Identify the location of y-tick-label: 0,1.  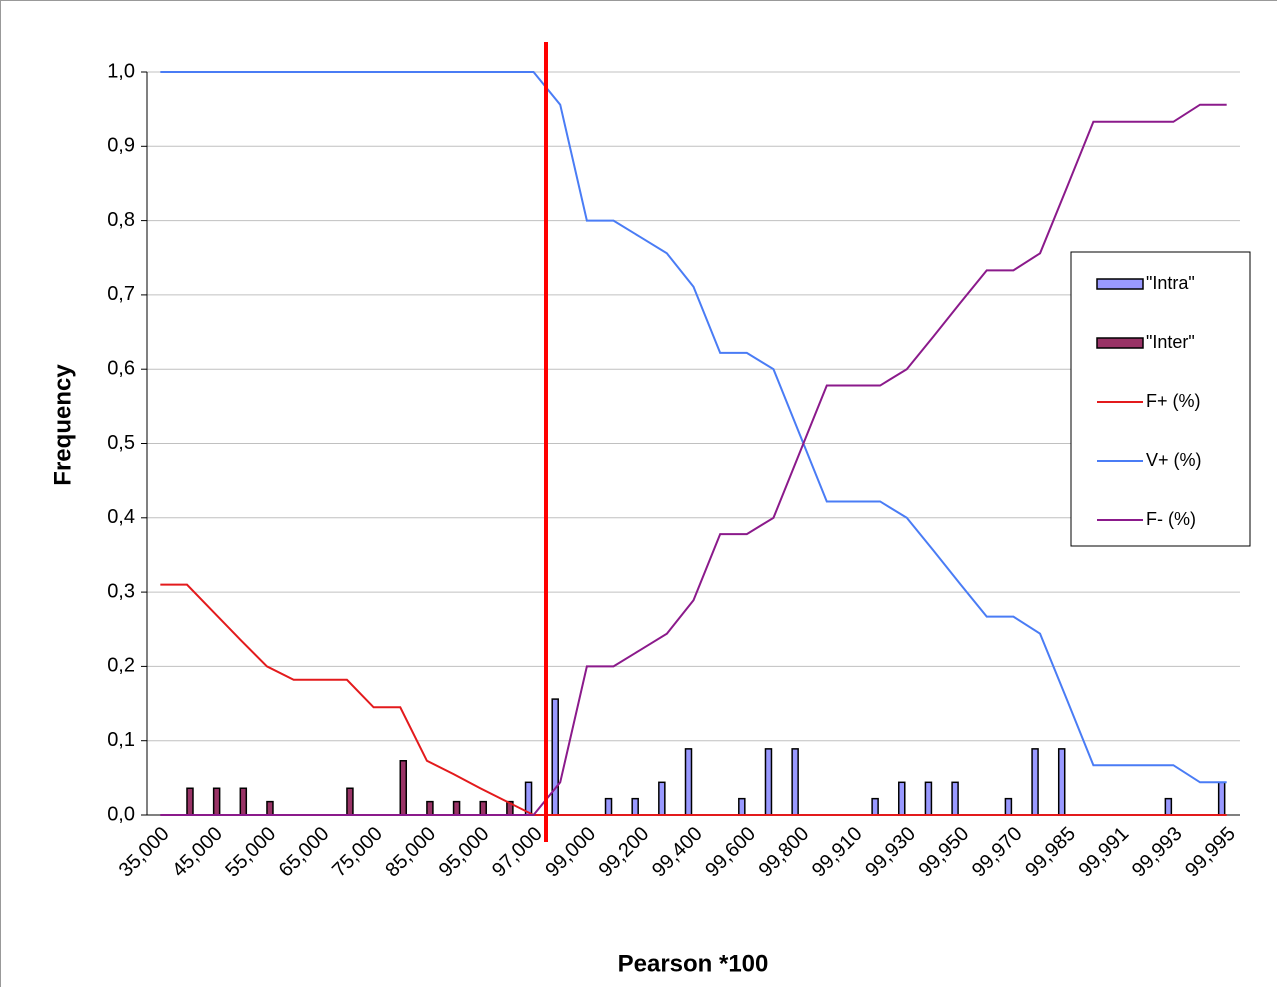
(121, 740).